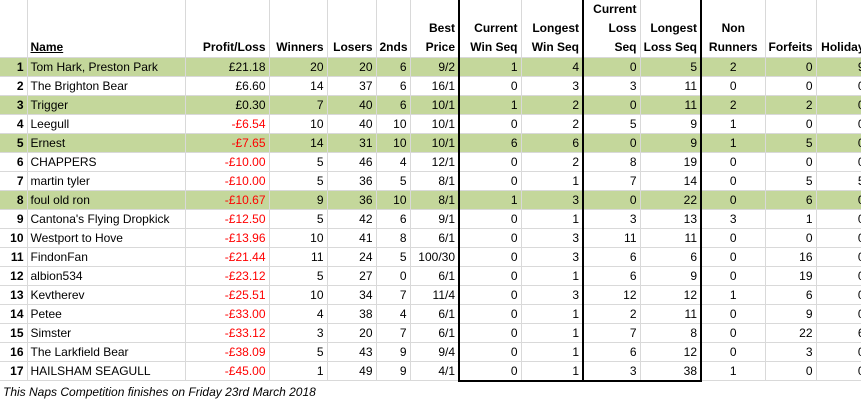 The image size is (861, 406). I want to click on longest-loss-seq-cell: 6, so click(671, 257).